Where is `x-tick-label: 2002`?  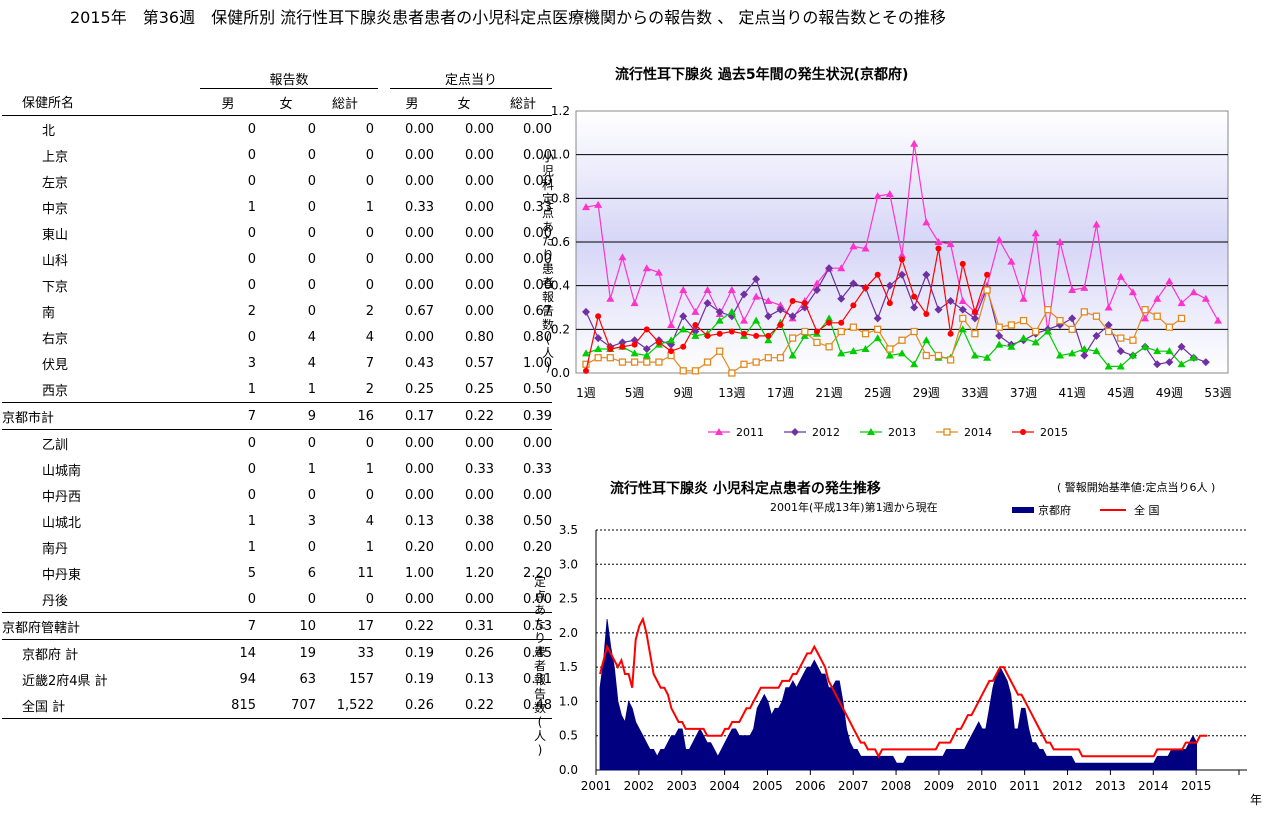 x-tick-label: 2002 is located at coordinates (639, 786).